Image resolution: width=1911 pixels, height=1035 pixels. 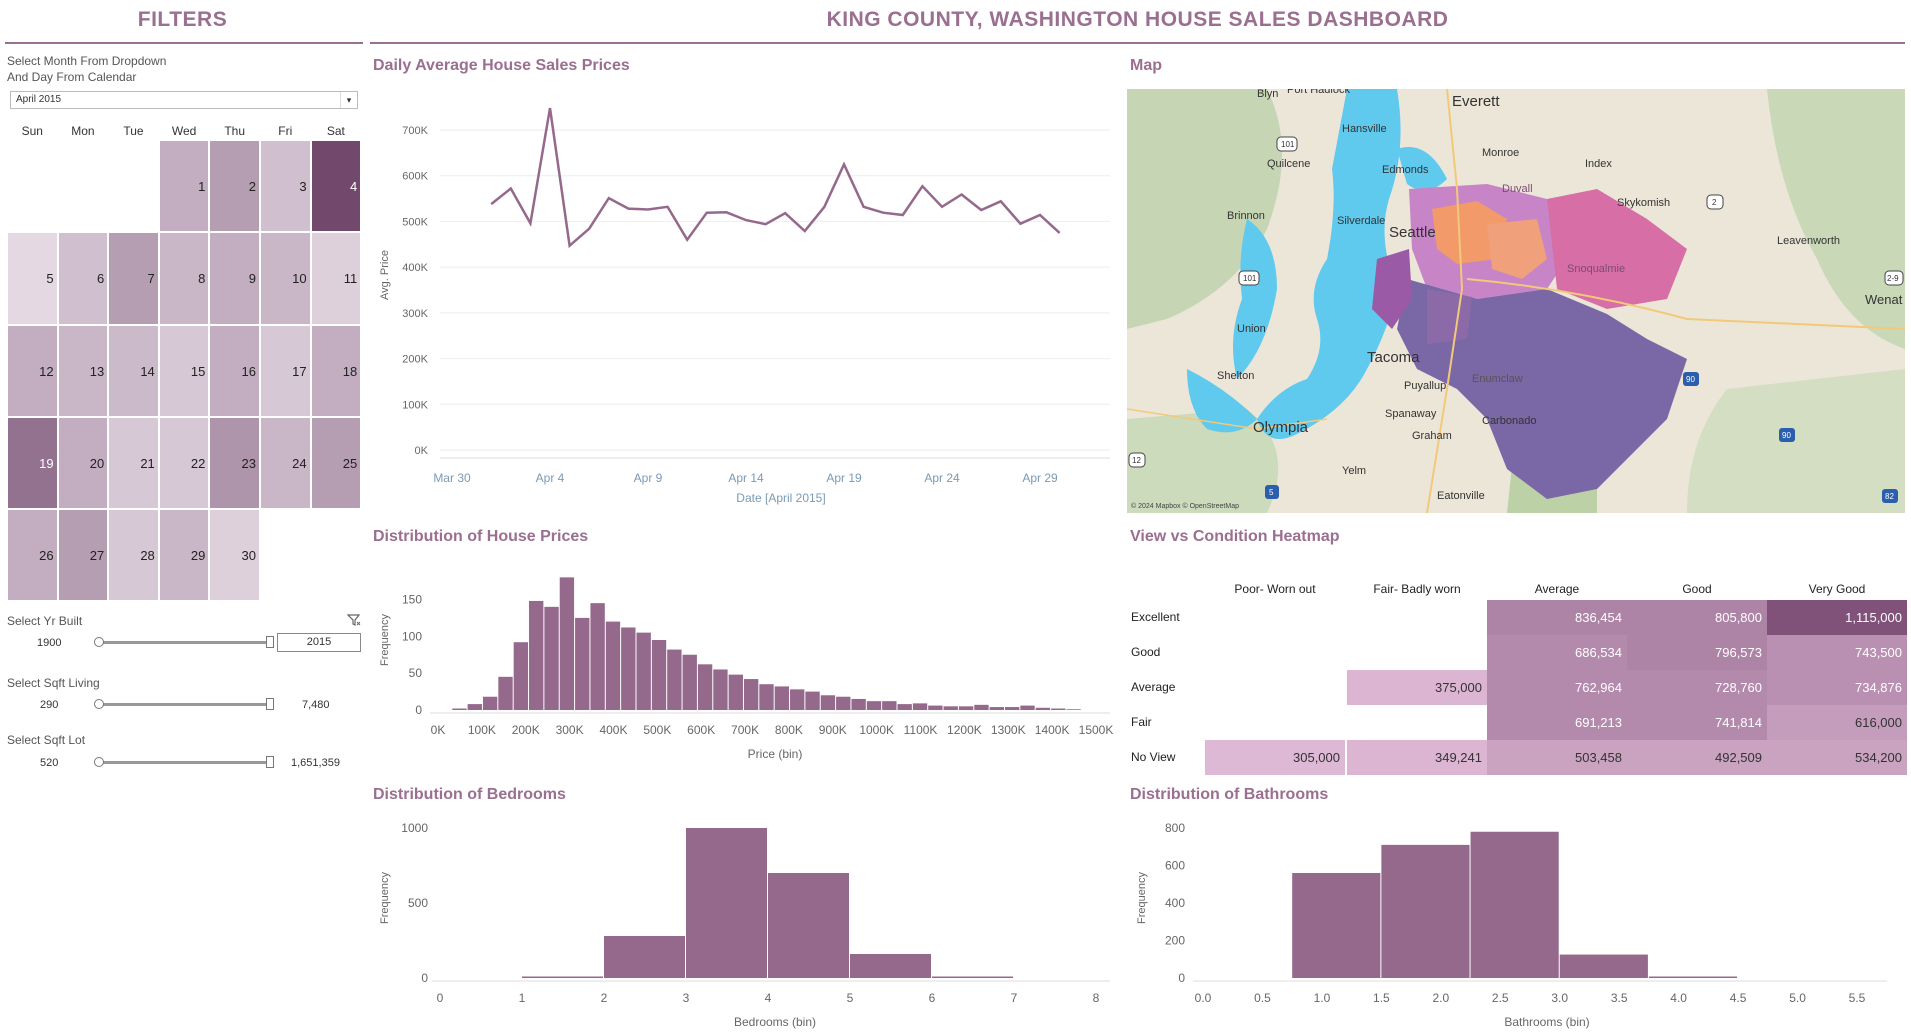 What do you see at coordinates (185, 642) in the screenshot?
I see `yr-built-slider` at bounding box center [185, 642].